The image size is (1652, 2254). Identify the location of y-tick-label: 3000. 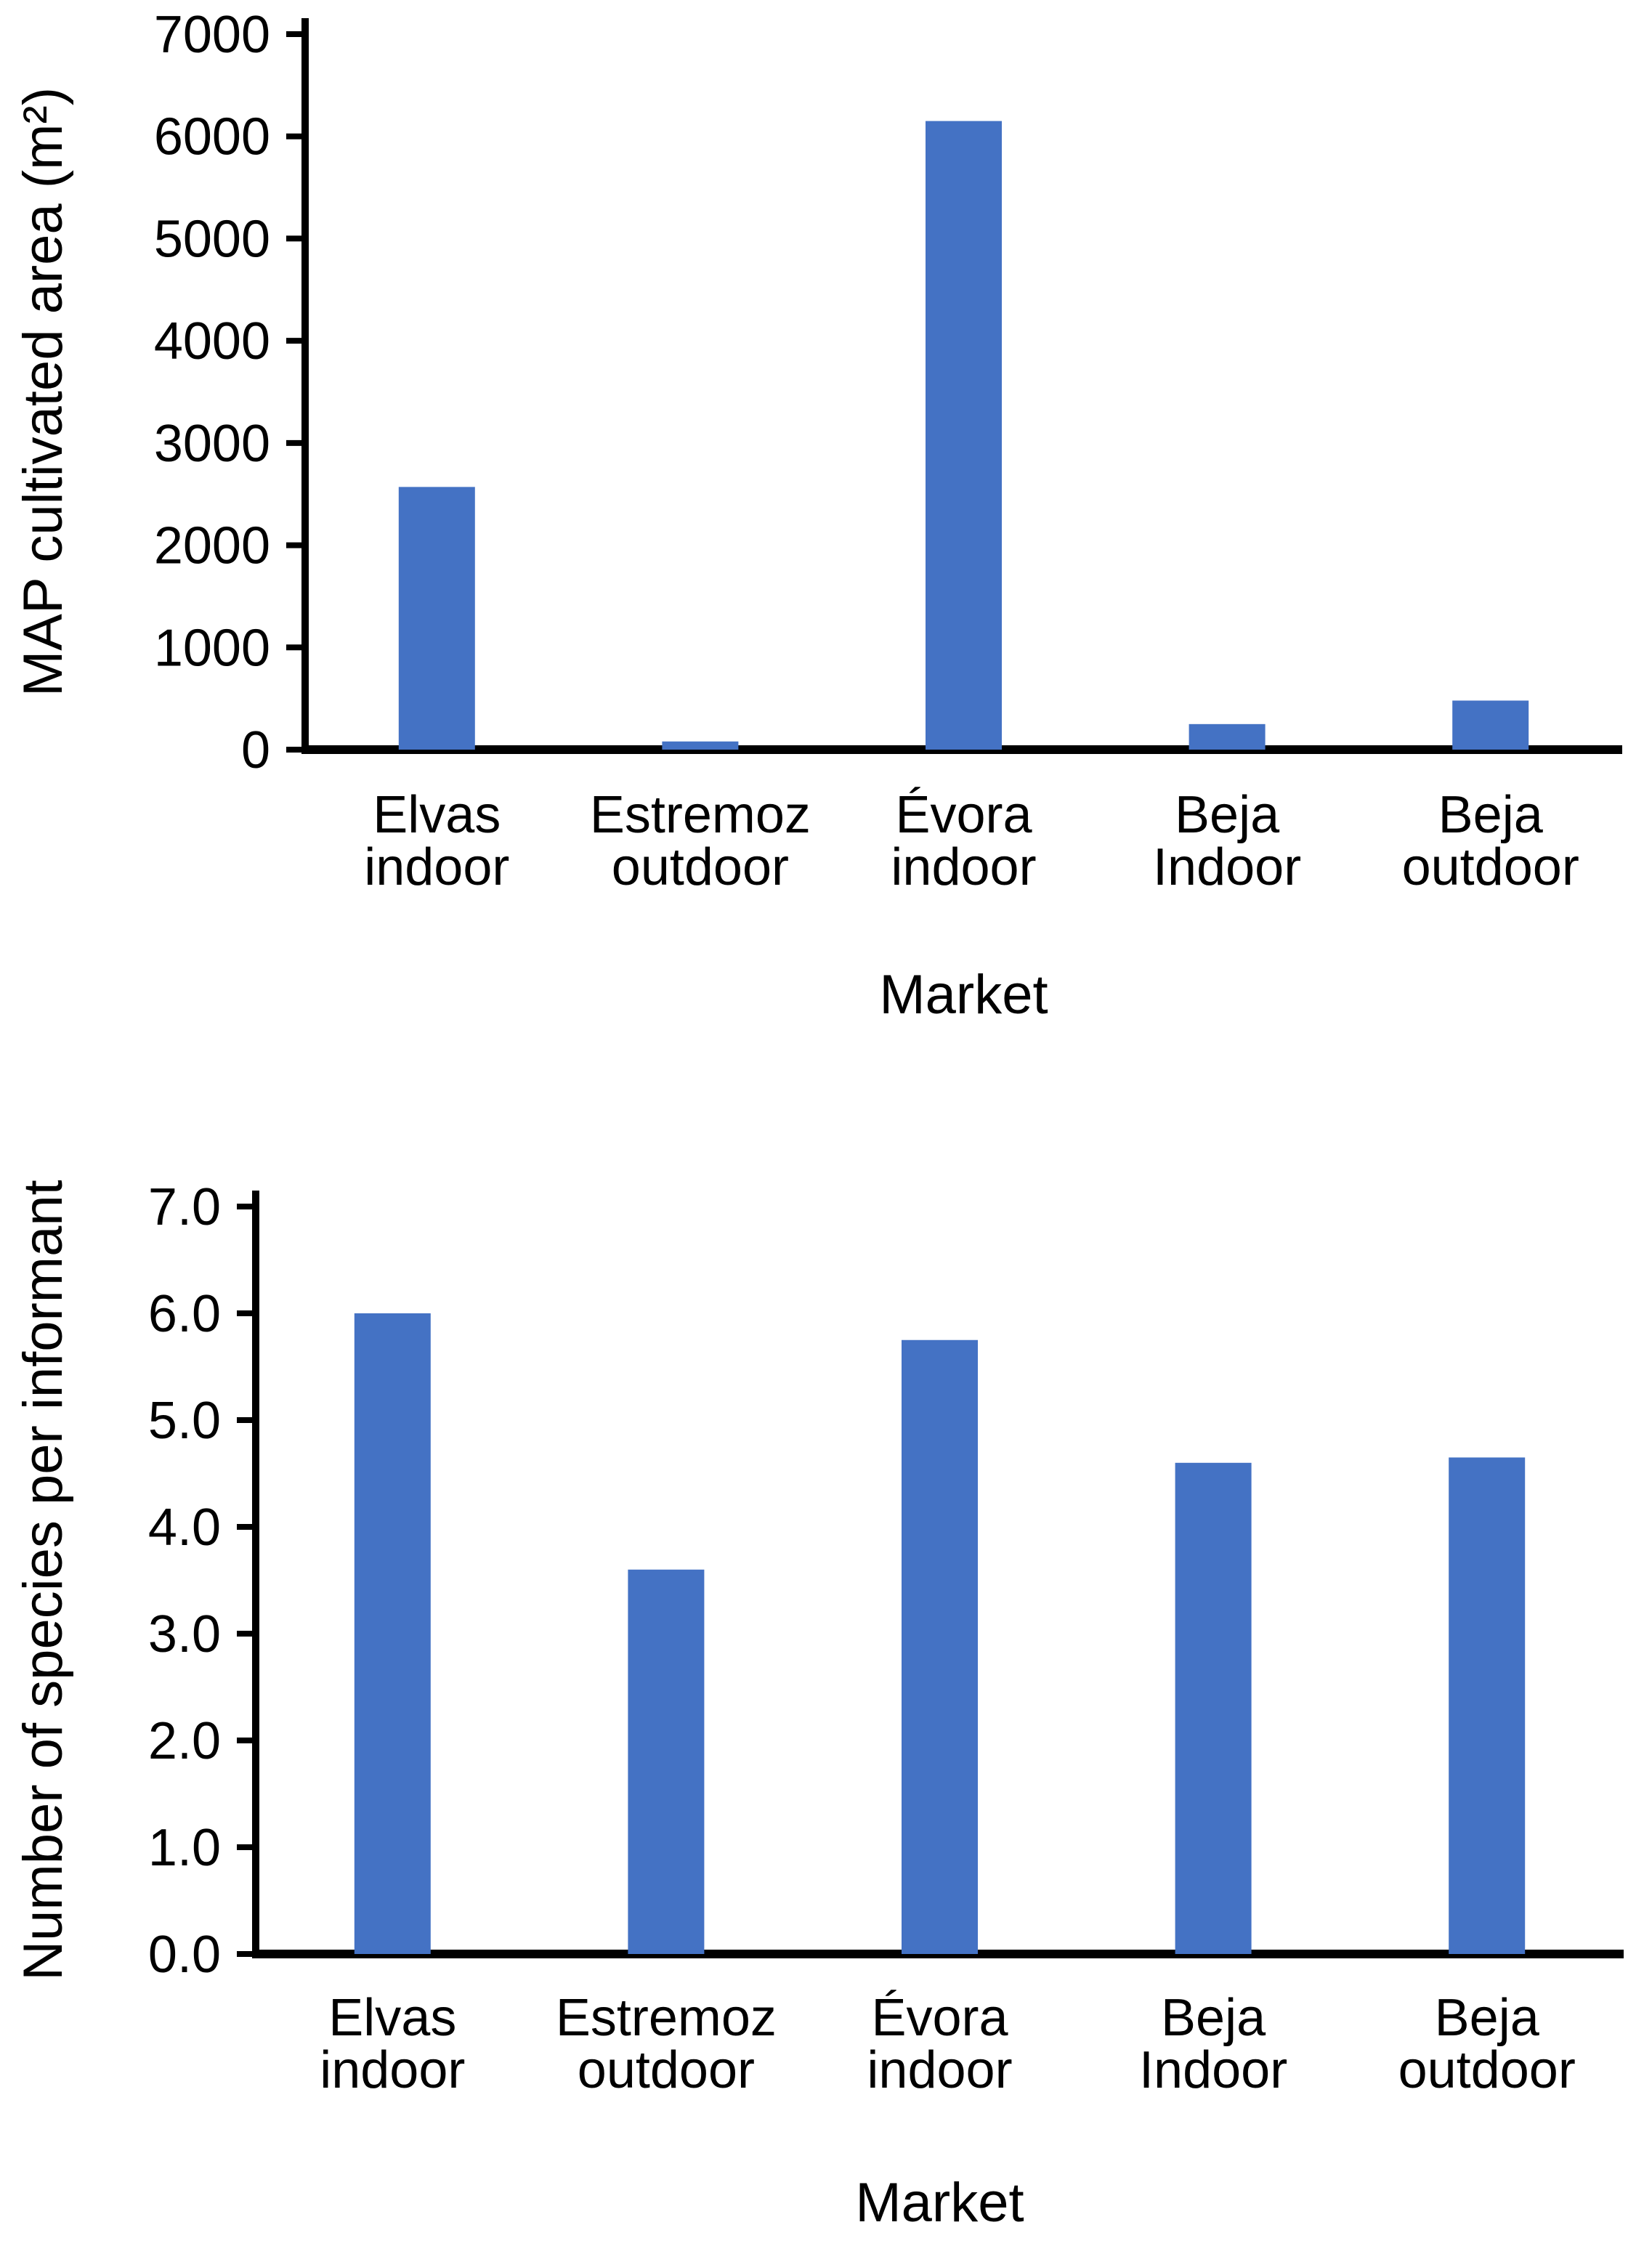
(212, 444).